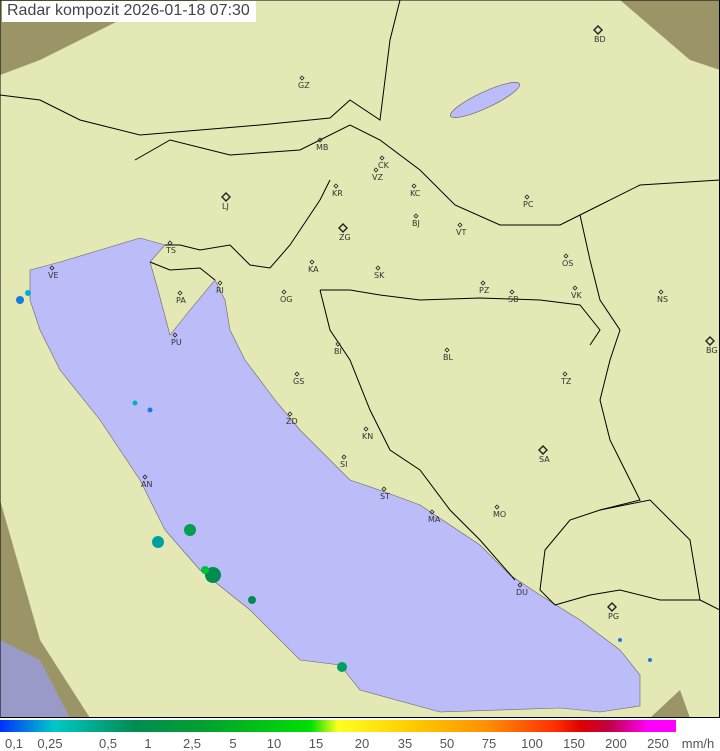  I want to click on city-label: DU, so click(522, 592).